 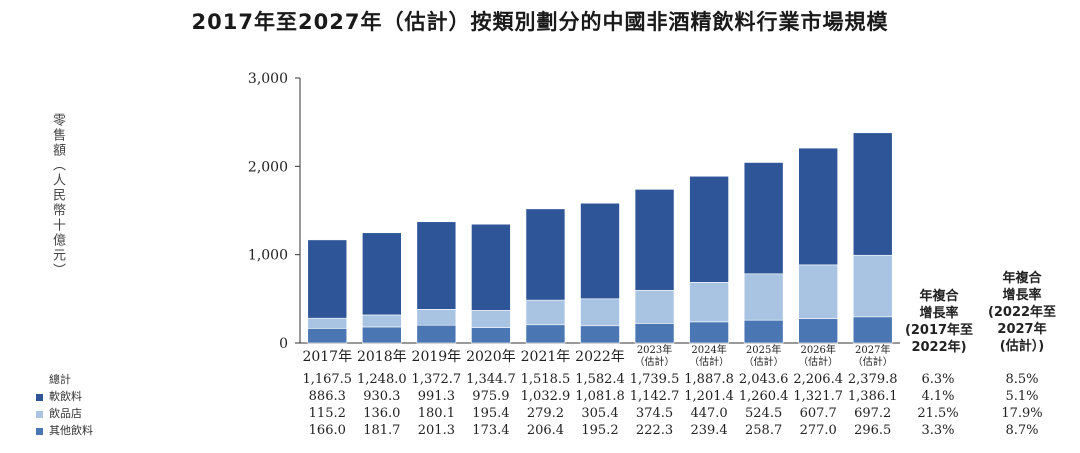 I want to click on table-cell-value: 277.0, so click(x=818, y=430).